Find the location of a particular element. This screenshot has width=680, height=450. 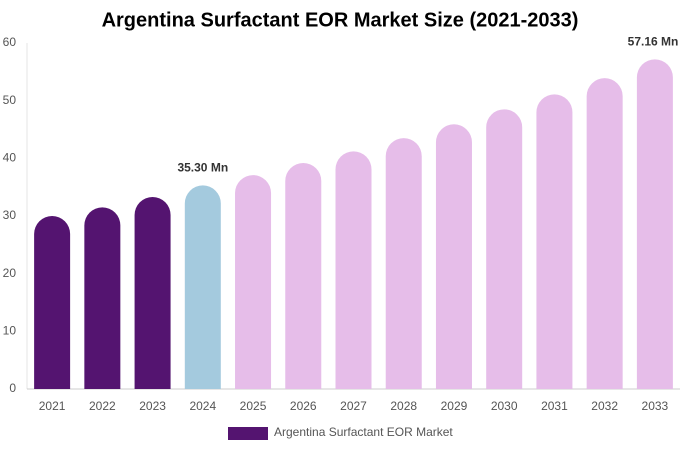

x-tick-label: 2024 is located at coordinates (202, 406).